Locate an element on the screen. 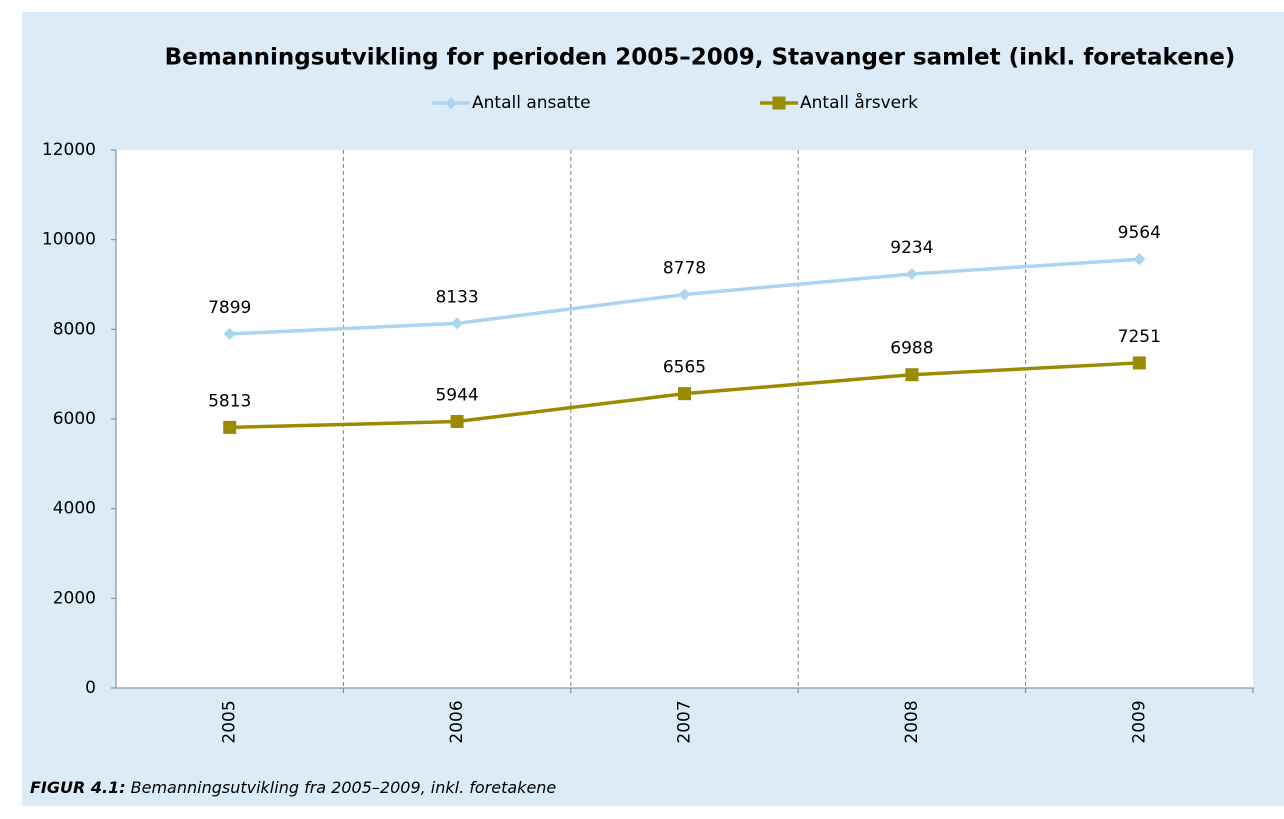  caption-label: FIGUR 4.1: is located at coordinates (78, 787).